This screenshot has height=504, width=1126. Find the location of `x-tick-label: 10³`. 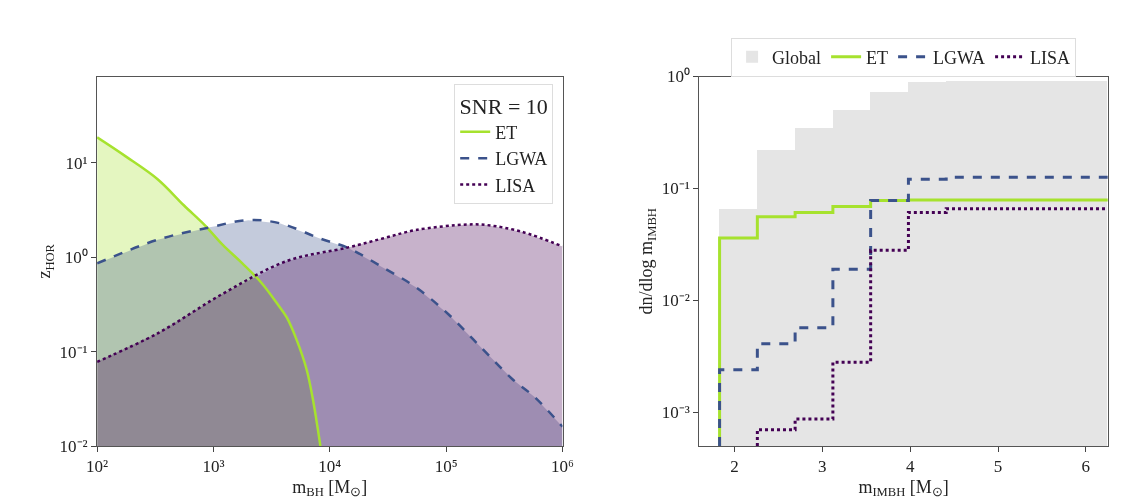

x-tick-label: 10³ is located at coordinates (213, 467).